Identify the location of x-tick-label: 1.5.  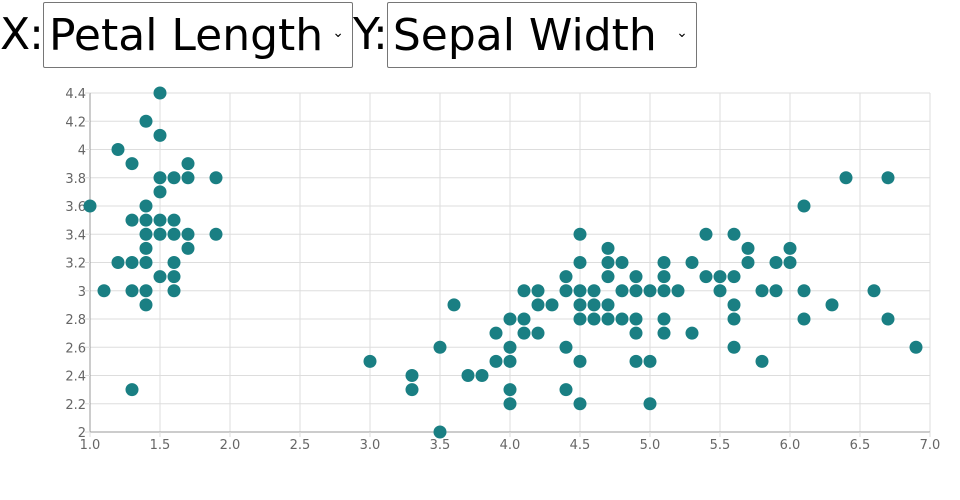
(160, 445).